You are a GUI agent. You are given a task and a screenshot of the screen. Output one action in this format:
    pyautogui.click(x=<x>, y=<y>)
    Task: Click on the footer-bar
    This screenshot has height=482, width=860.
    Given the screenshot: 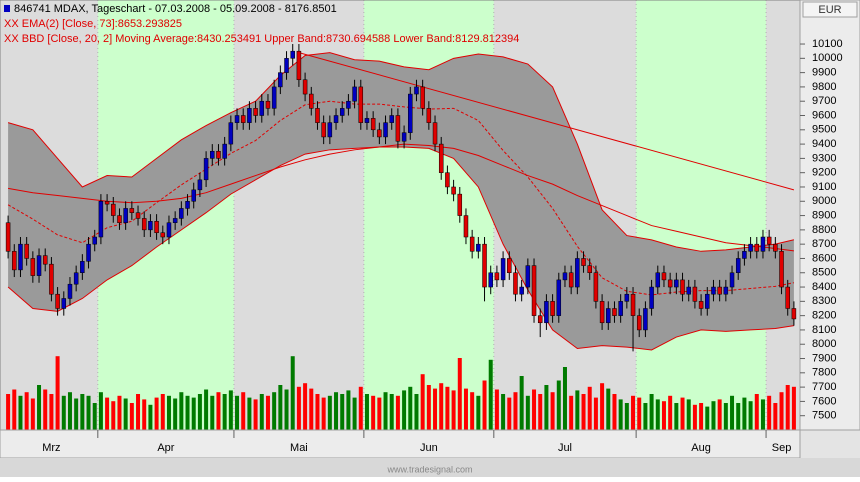 What is the action you would take?
    pyautogui.click(x=430, y=467)
    